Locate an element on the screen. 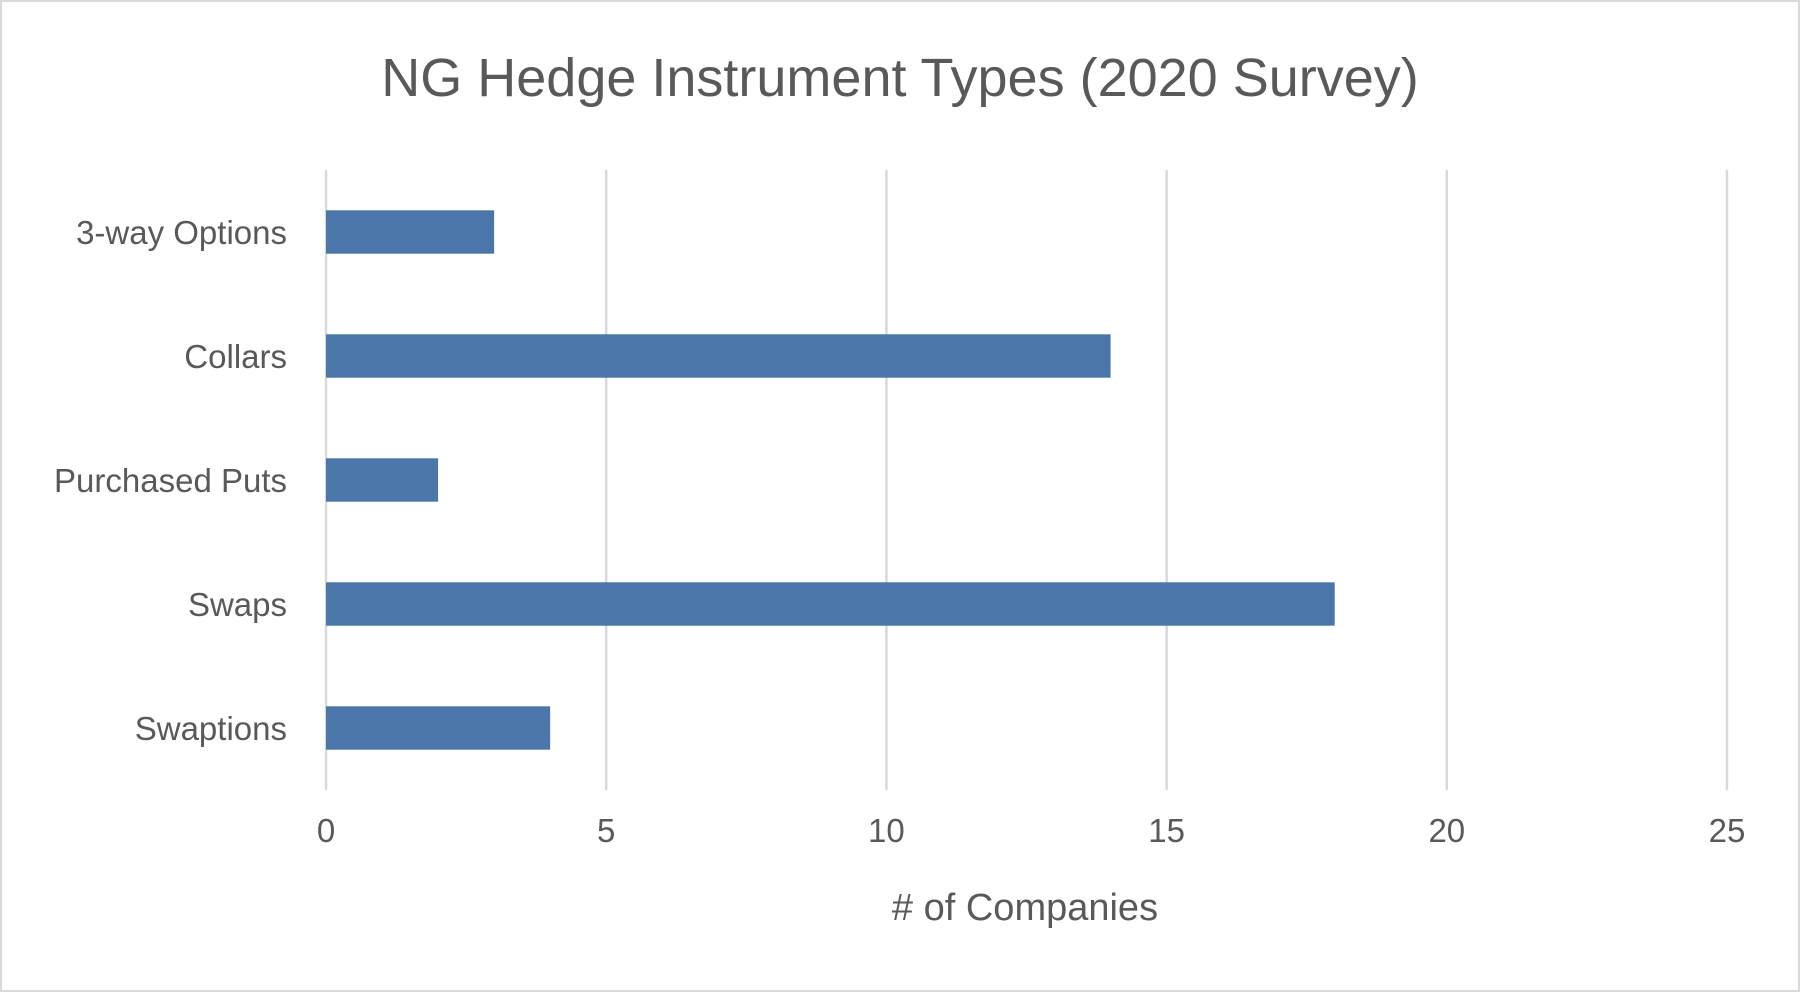 This screenshot has width=1800, height=992. category-label: 3-way Options is located at coordinates (181, 232).